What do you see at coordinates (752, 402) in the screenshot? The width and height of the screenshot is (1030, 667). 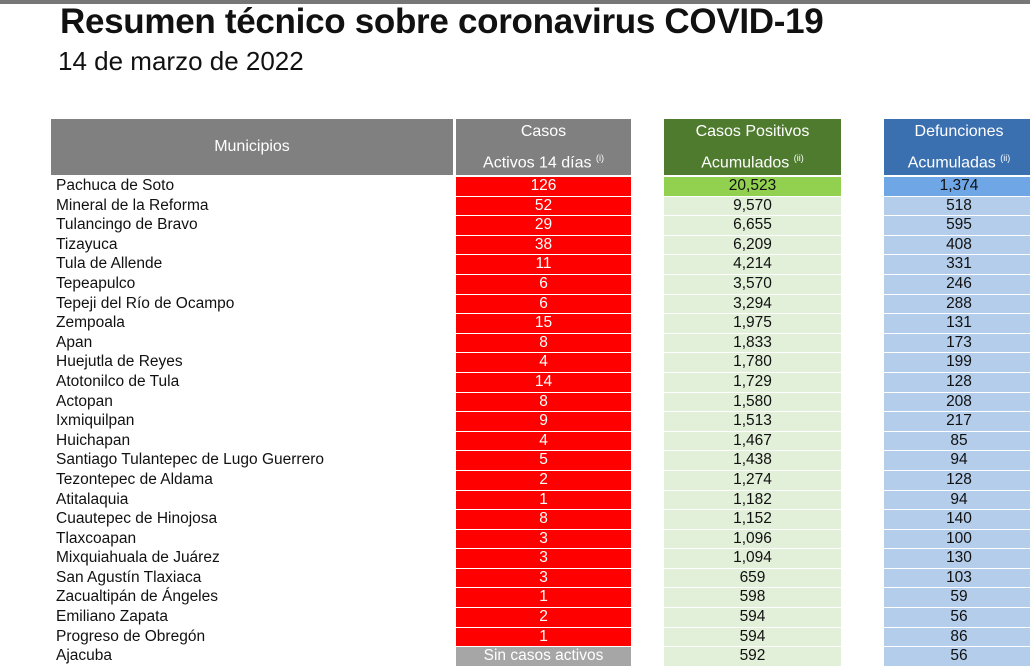 I see `casos-positivos-cell: 1,580` at bounding box center [752, 402].